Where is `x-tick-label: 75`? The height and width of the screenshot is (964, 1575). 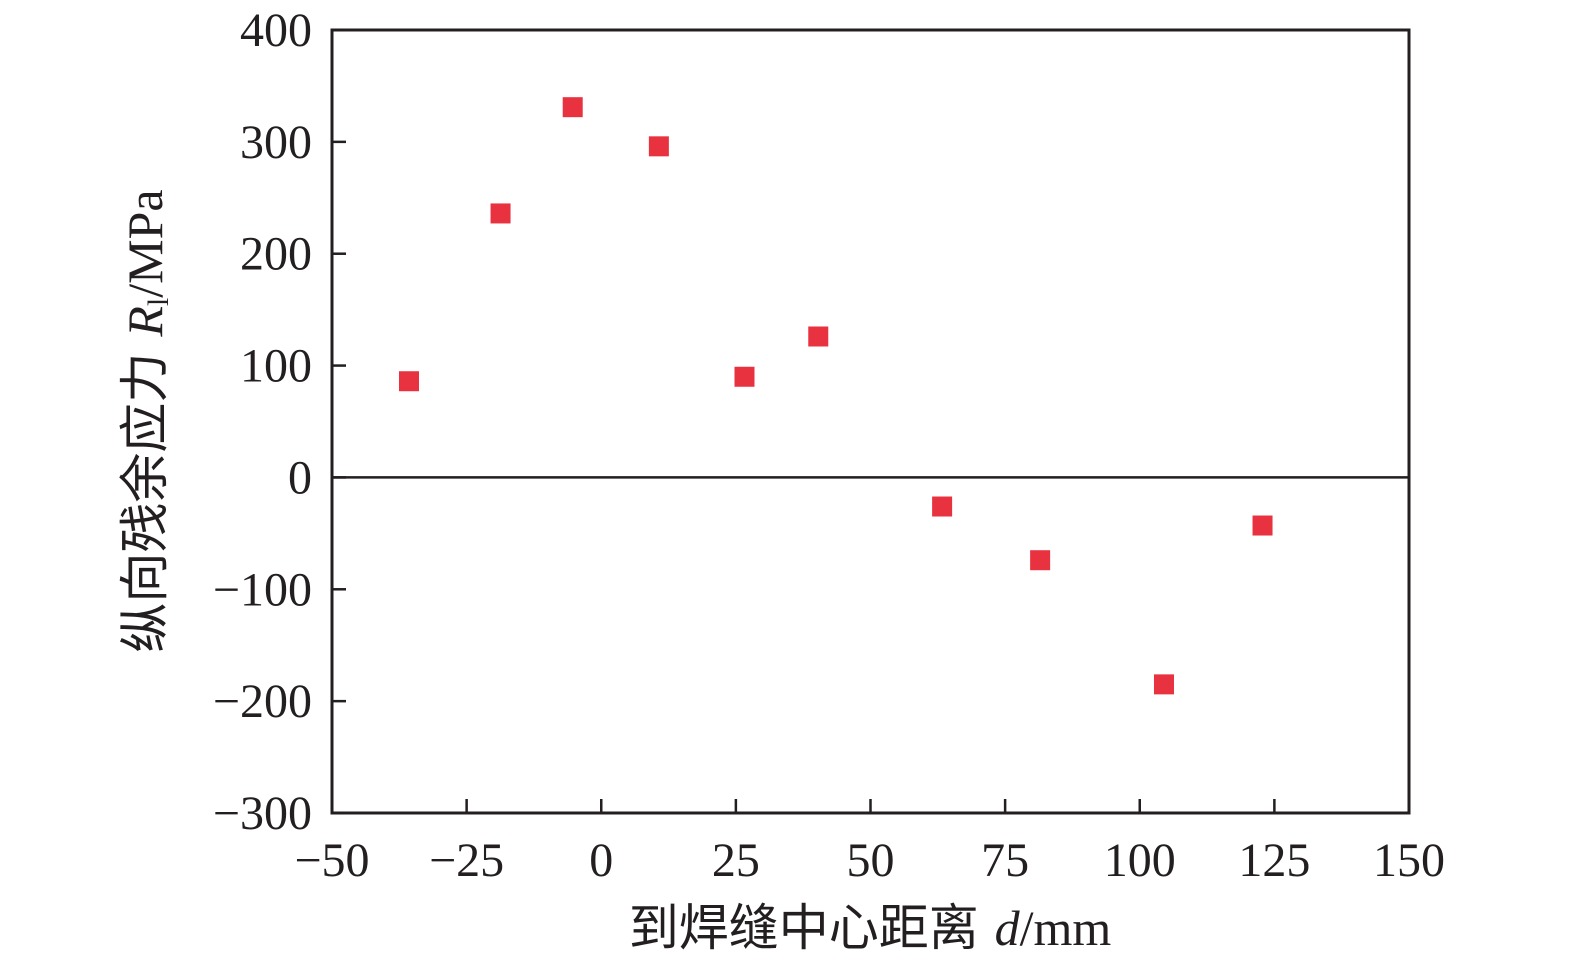 x-tick-label: 75 is located at coordinates (1005, 860).